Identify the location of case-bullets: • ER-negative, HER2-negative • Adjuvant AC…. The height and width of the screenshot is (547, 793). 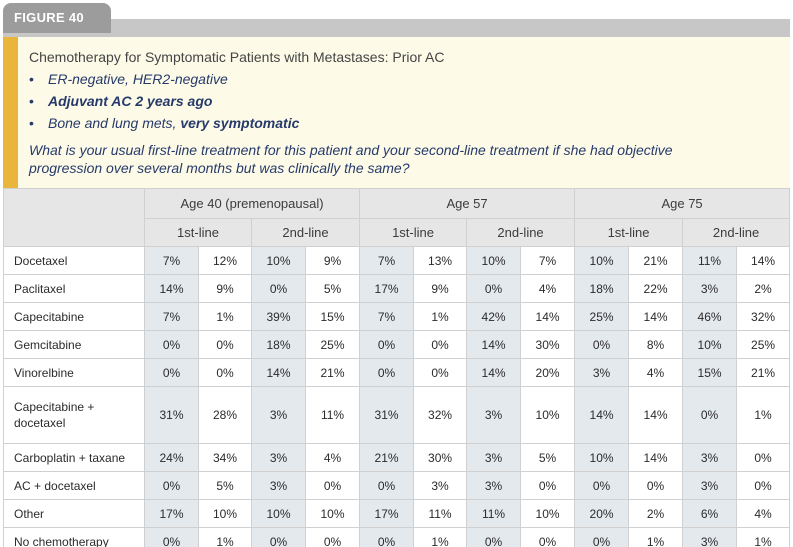
(164, 104).